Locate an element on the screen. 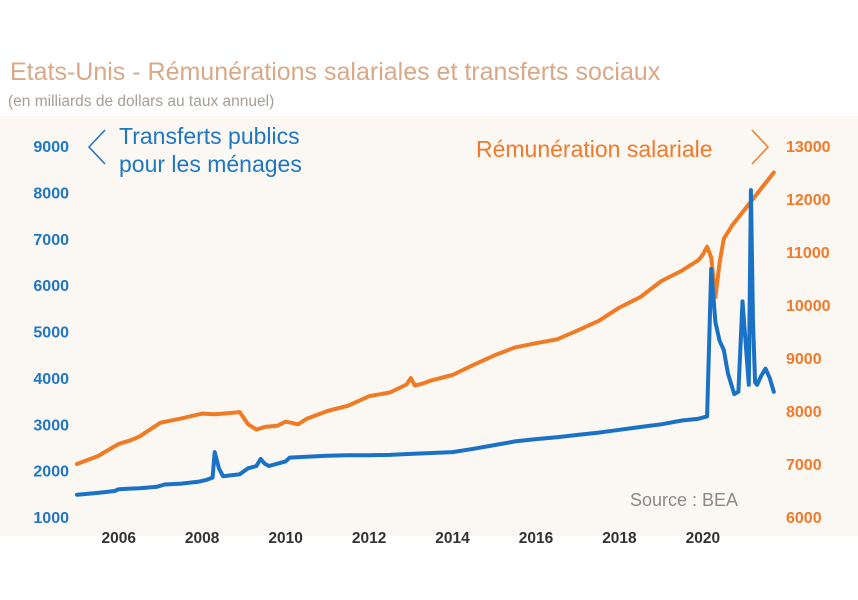 The width and height of the screenshot is (858, 600). left-axis-tick-label: 4000 is located at coordinates (51, 379).